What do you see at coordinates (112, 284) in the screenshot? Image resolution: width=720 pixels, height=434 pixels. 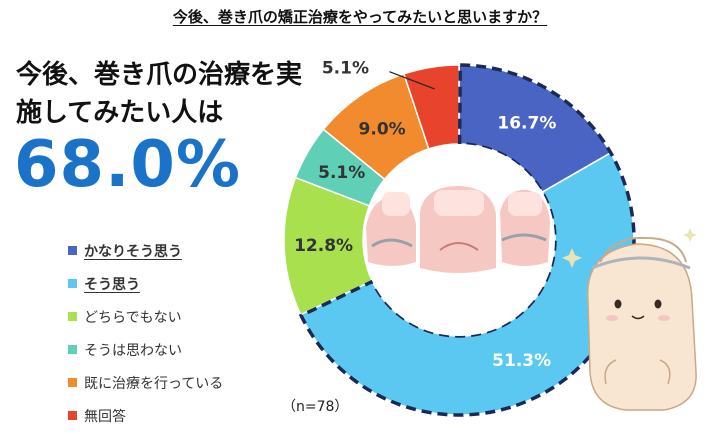 I see `legend-label: そう思う` at bounding box center [112, 284].